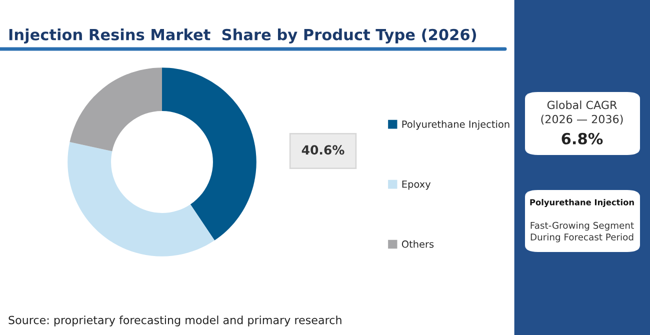 This screenshot has height=335, width=650. What do you see at coordinates (582, 203) in the screenshot?
I see `text: Polyurethane Injection` at bounding box center [582, 203].